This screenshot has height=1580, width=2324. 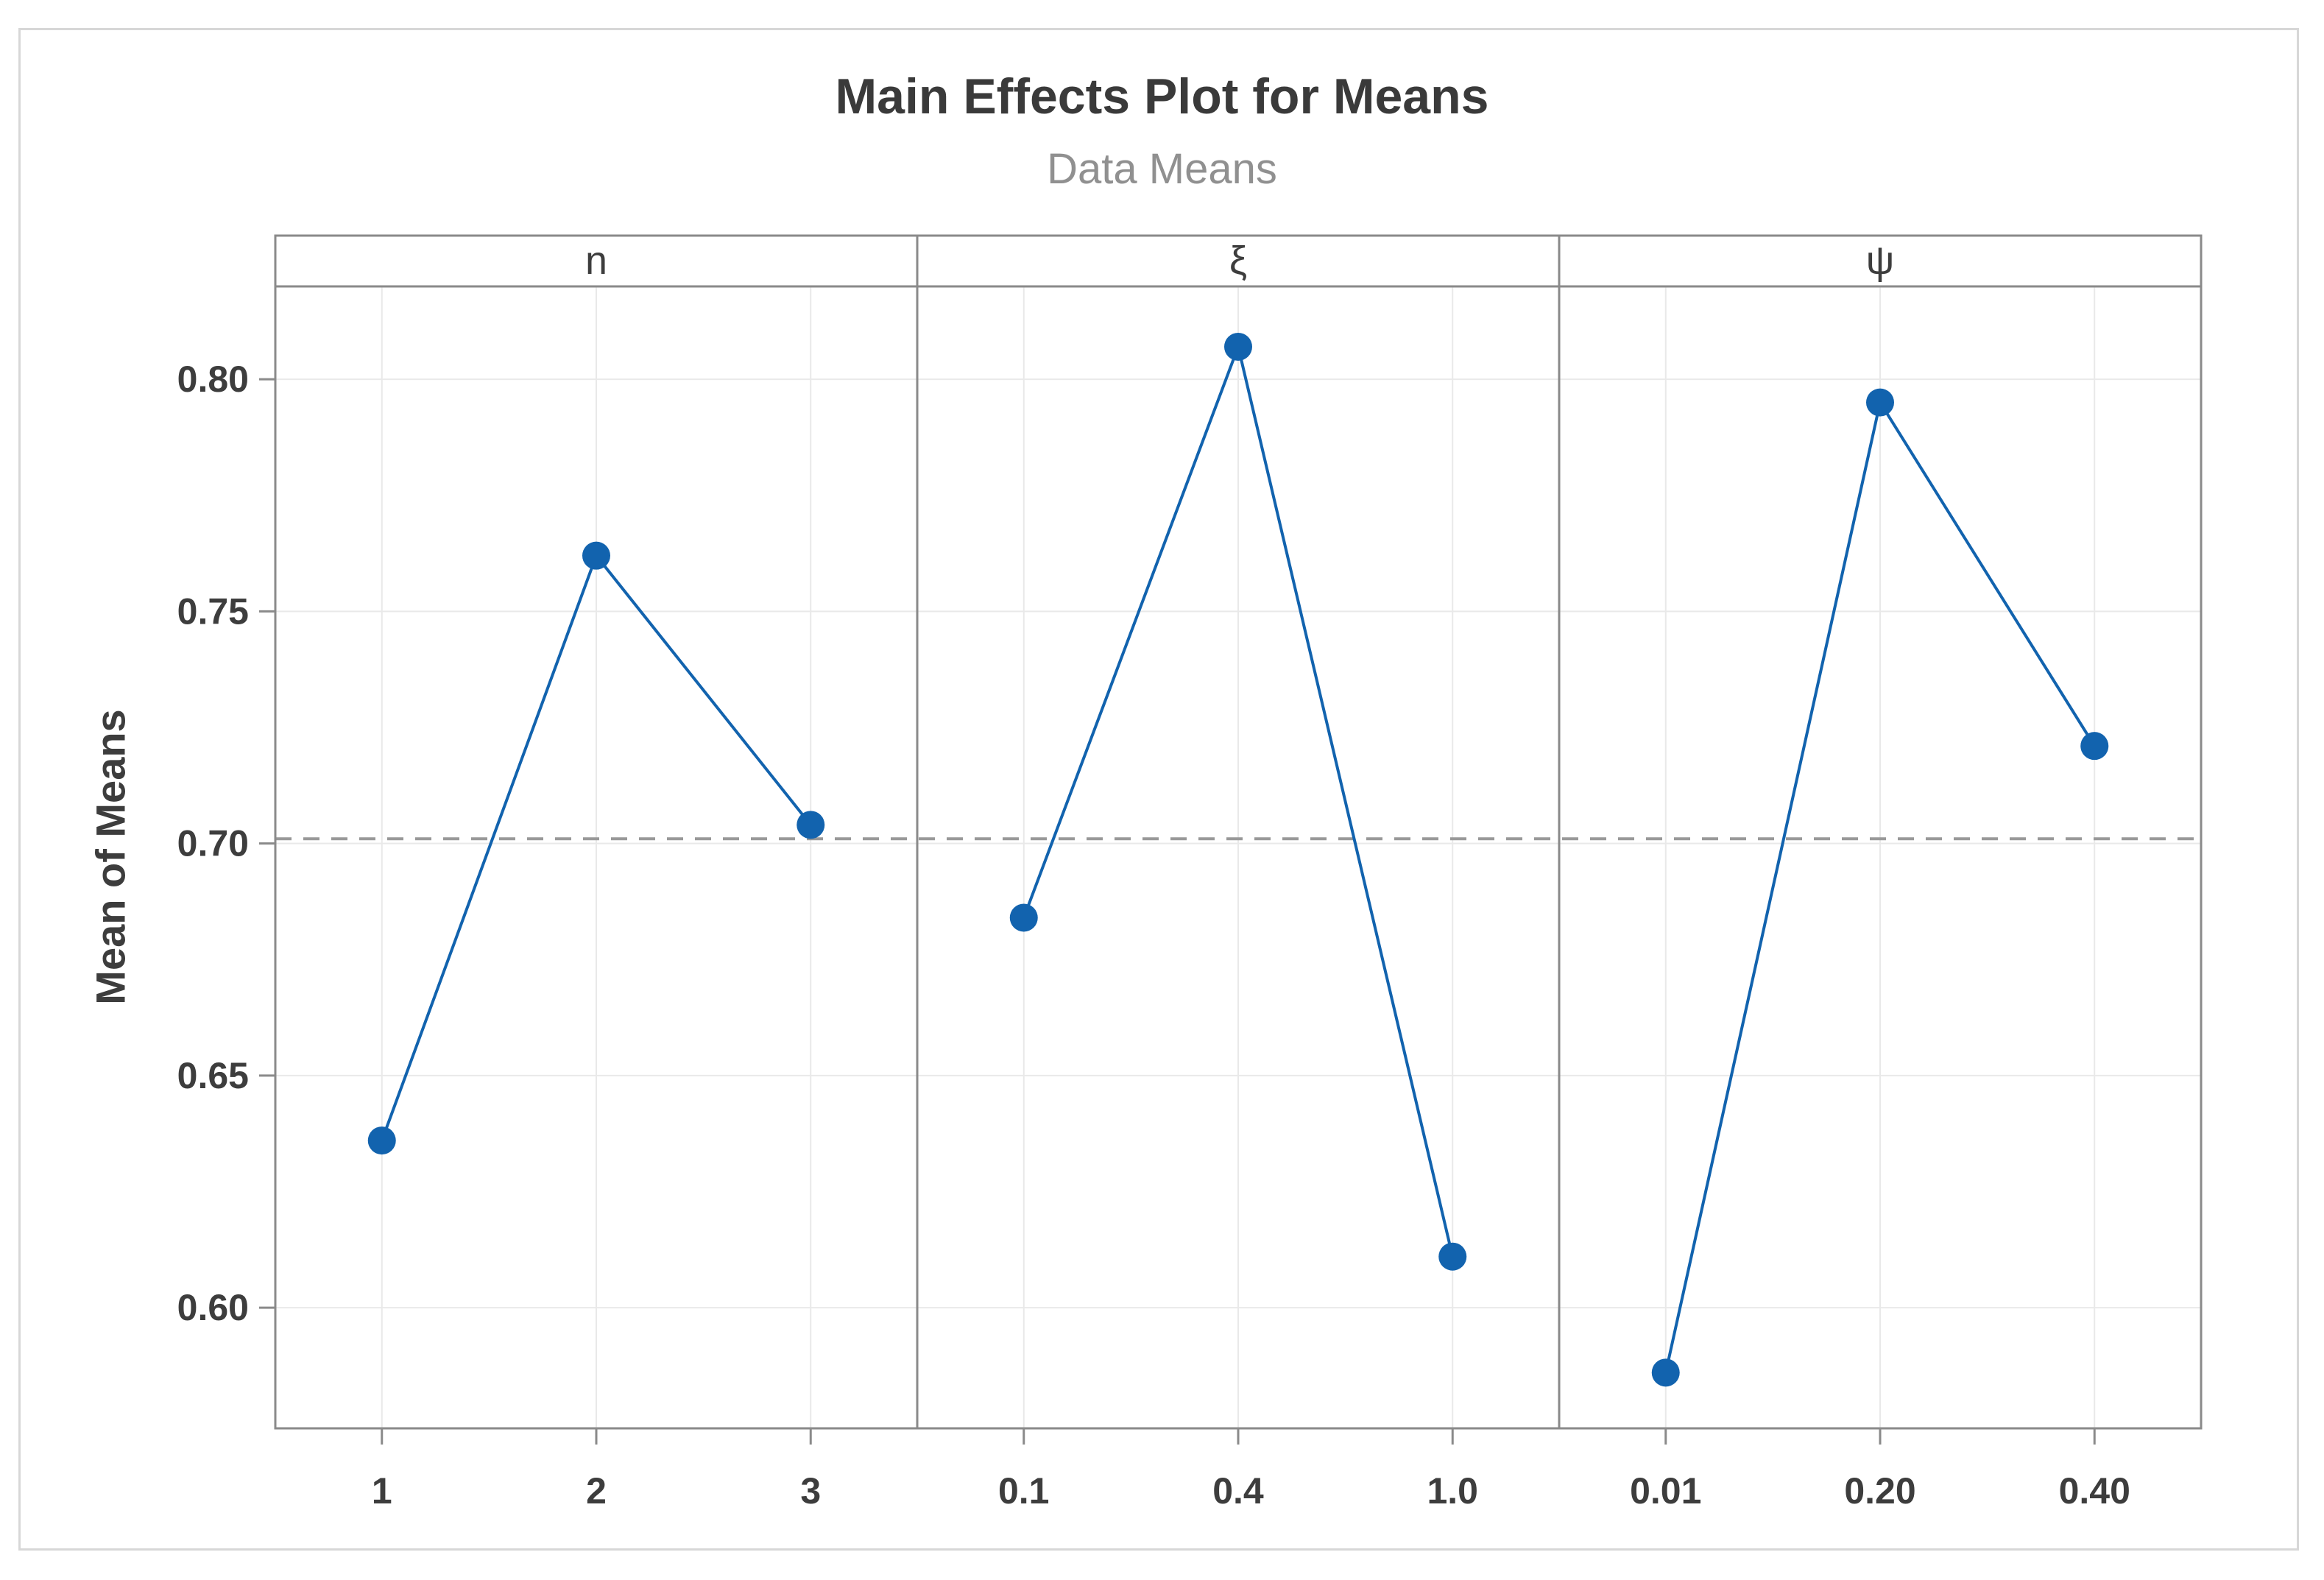 What do you see at coordinates (1162, 96) in the screenshot?
I see `chart-title: Main Effects Plot for Means` at bounding box center [1162, 96].